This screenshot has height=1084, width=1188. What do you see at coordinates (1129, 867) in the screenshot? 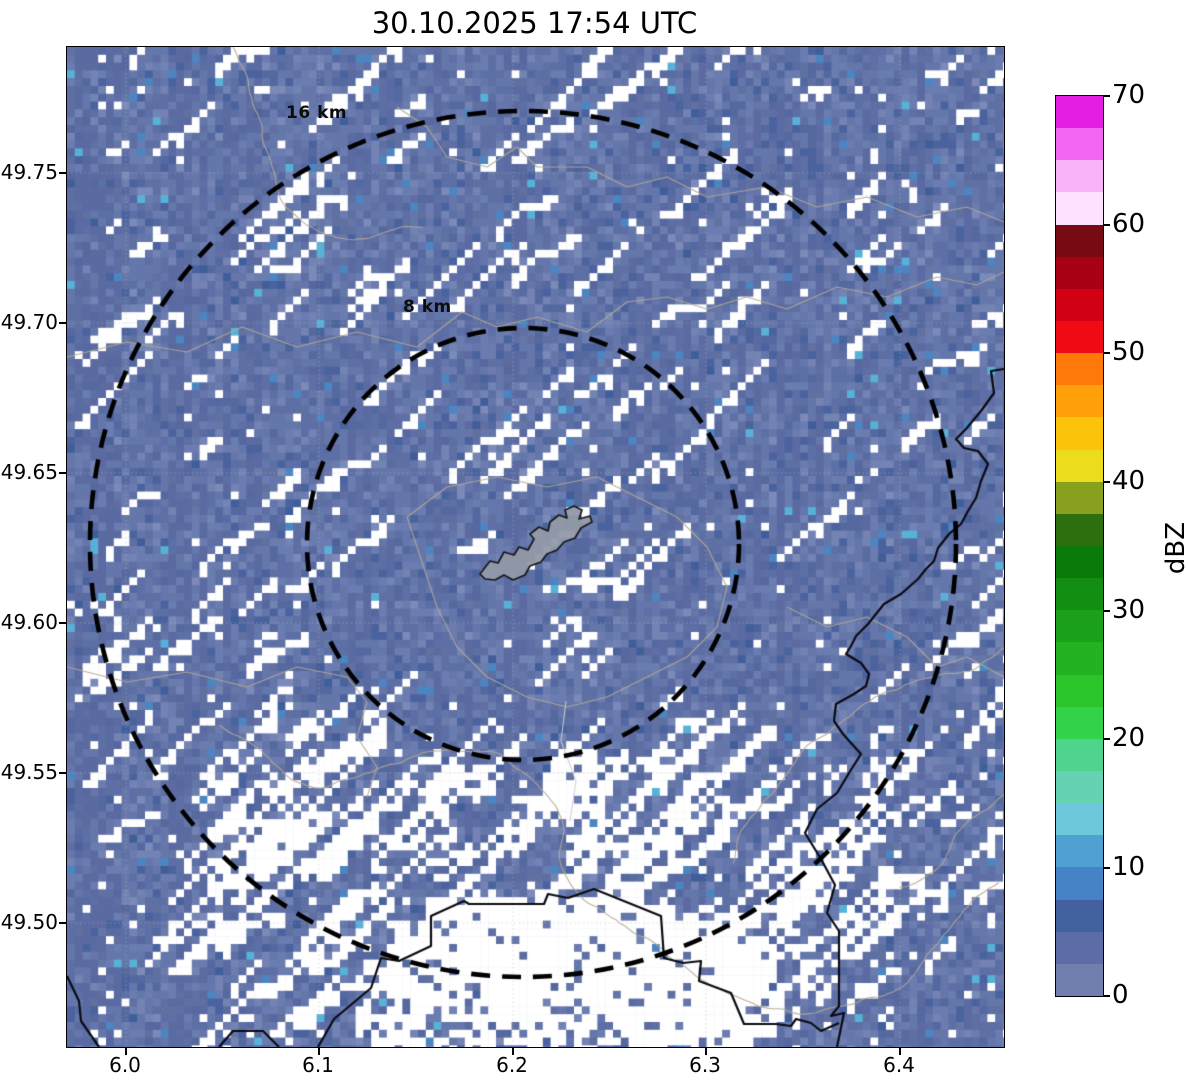
I see `colorbar-tick-label: 10` at bounding box center [1129, 867].